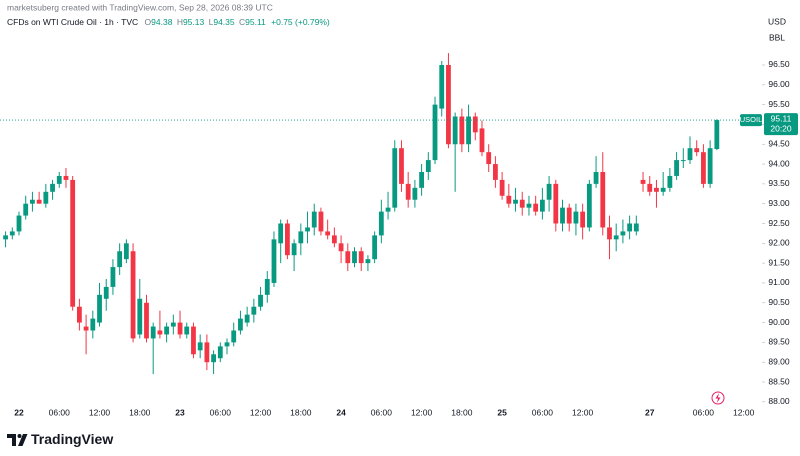 The height and width of the screenshot is (456, 800). I want to click on price-tag-countdown: 20:20, so click(781, 128).